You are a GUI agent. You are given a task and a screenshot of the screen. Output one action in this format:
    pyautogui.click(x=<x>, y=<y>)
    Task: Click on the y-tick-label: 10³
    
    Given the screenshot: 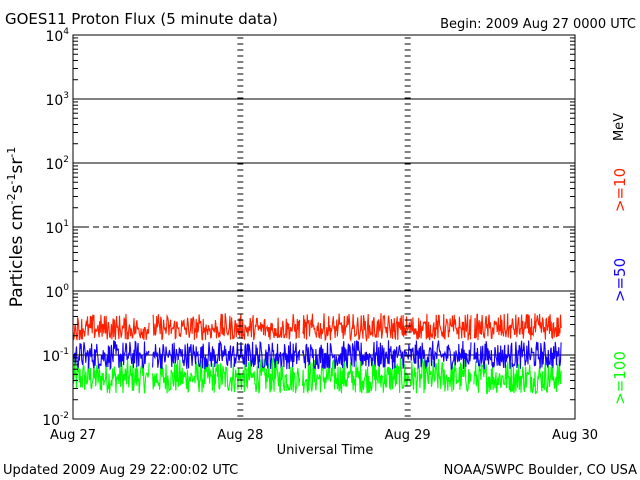 What is the action you would take?
    pyautogui.click(x=57, y=100)
    